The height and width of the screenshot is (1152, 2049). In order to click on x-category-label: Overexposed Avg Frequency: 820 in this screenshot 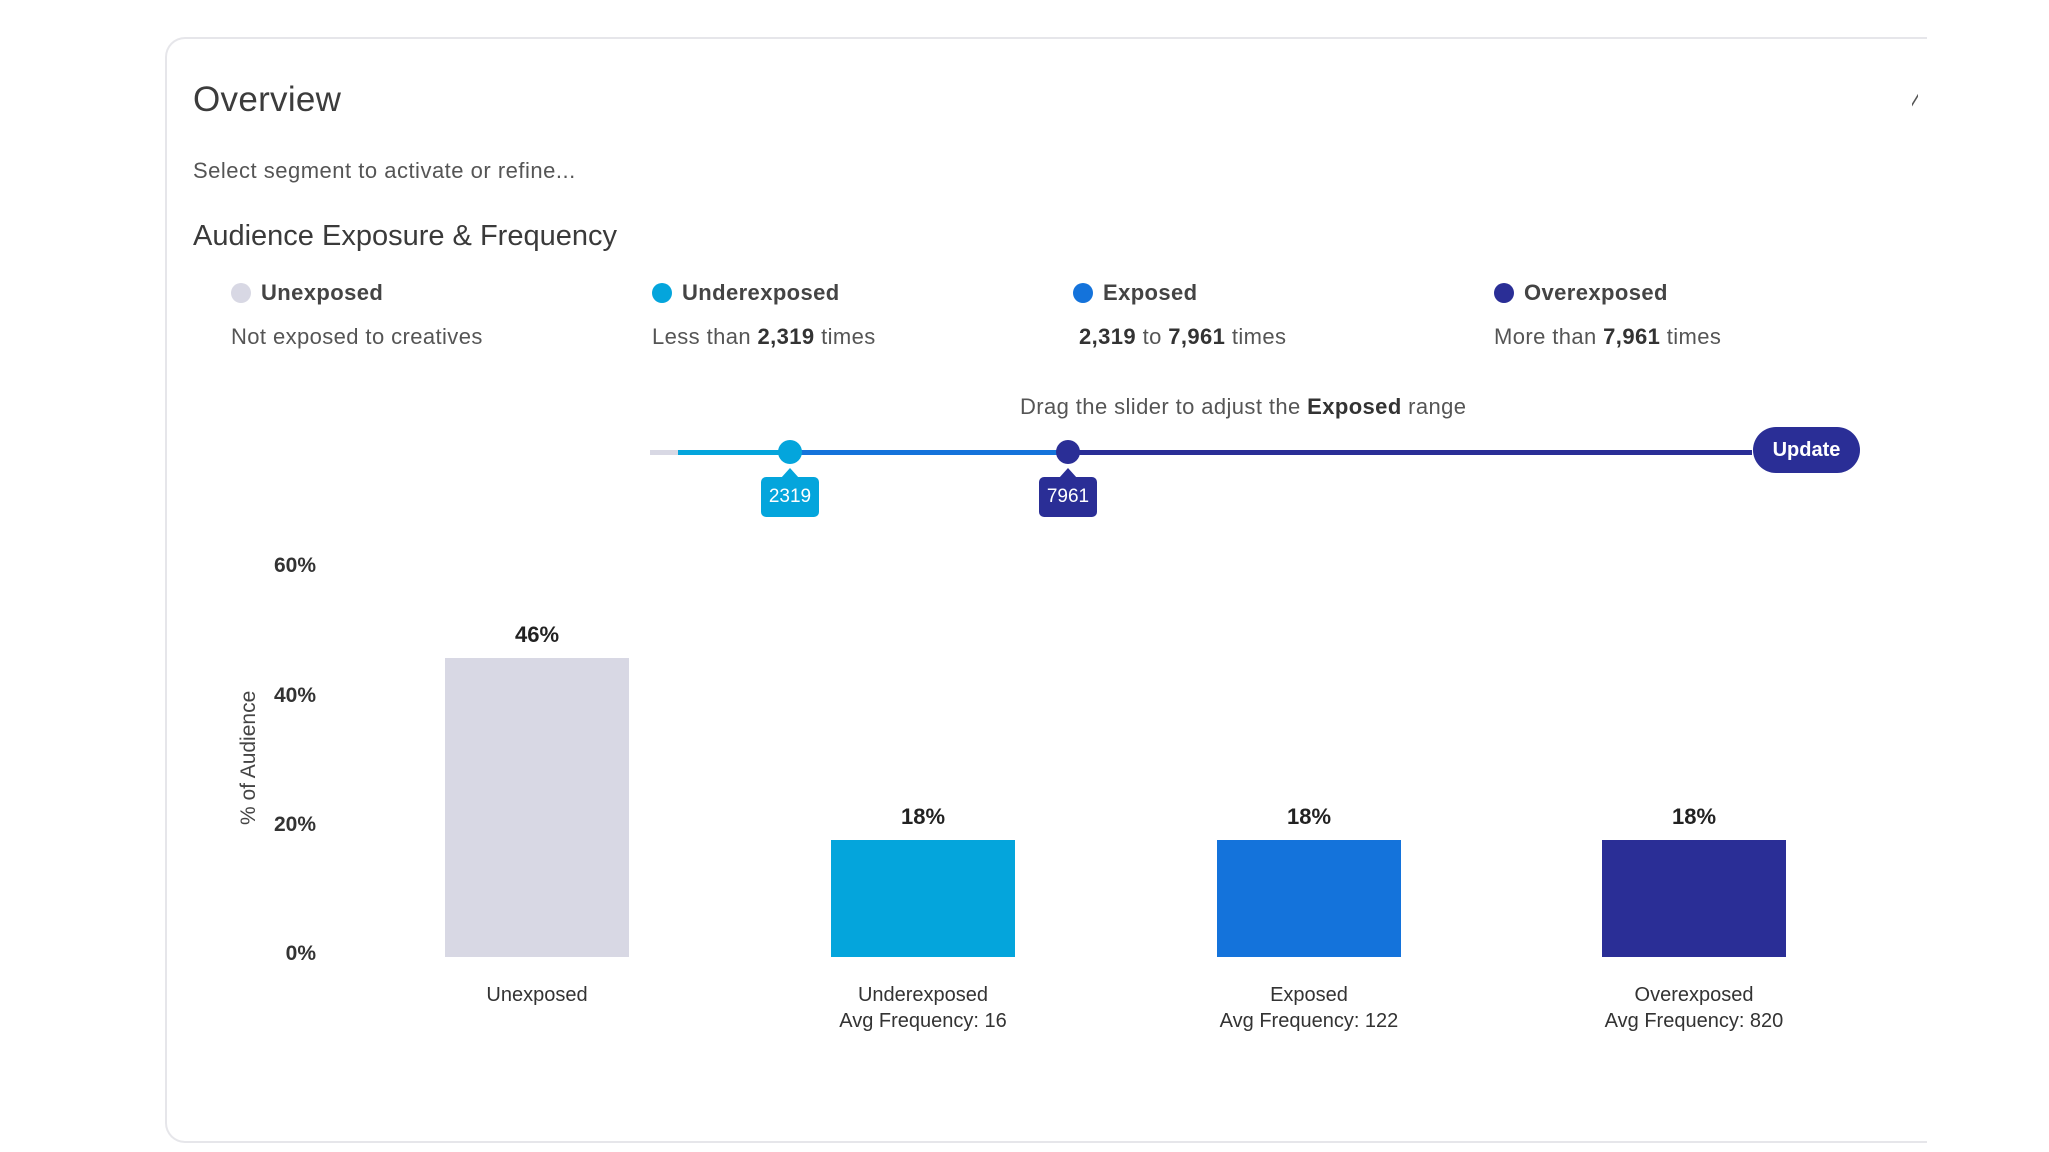, I will do `click(1694, 1008)`.